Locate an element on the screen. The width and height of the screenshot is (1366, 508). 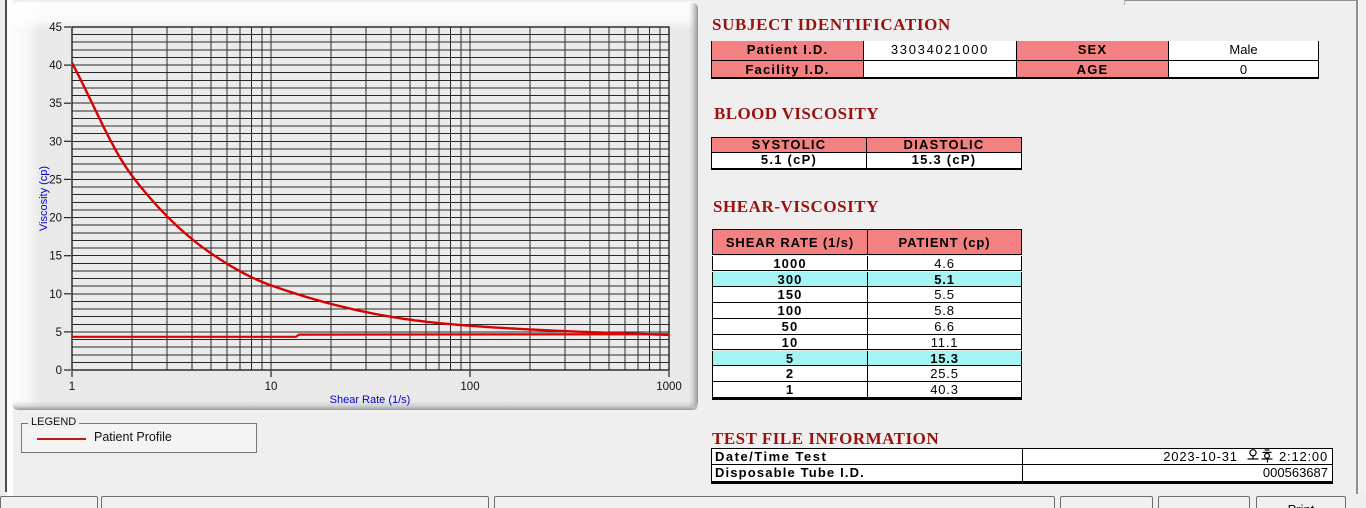
svg-text: 25 is located at coordinates (55, 180).